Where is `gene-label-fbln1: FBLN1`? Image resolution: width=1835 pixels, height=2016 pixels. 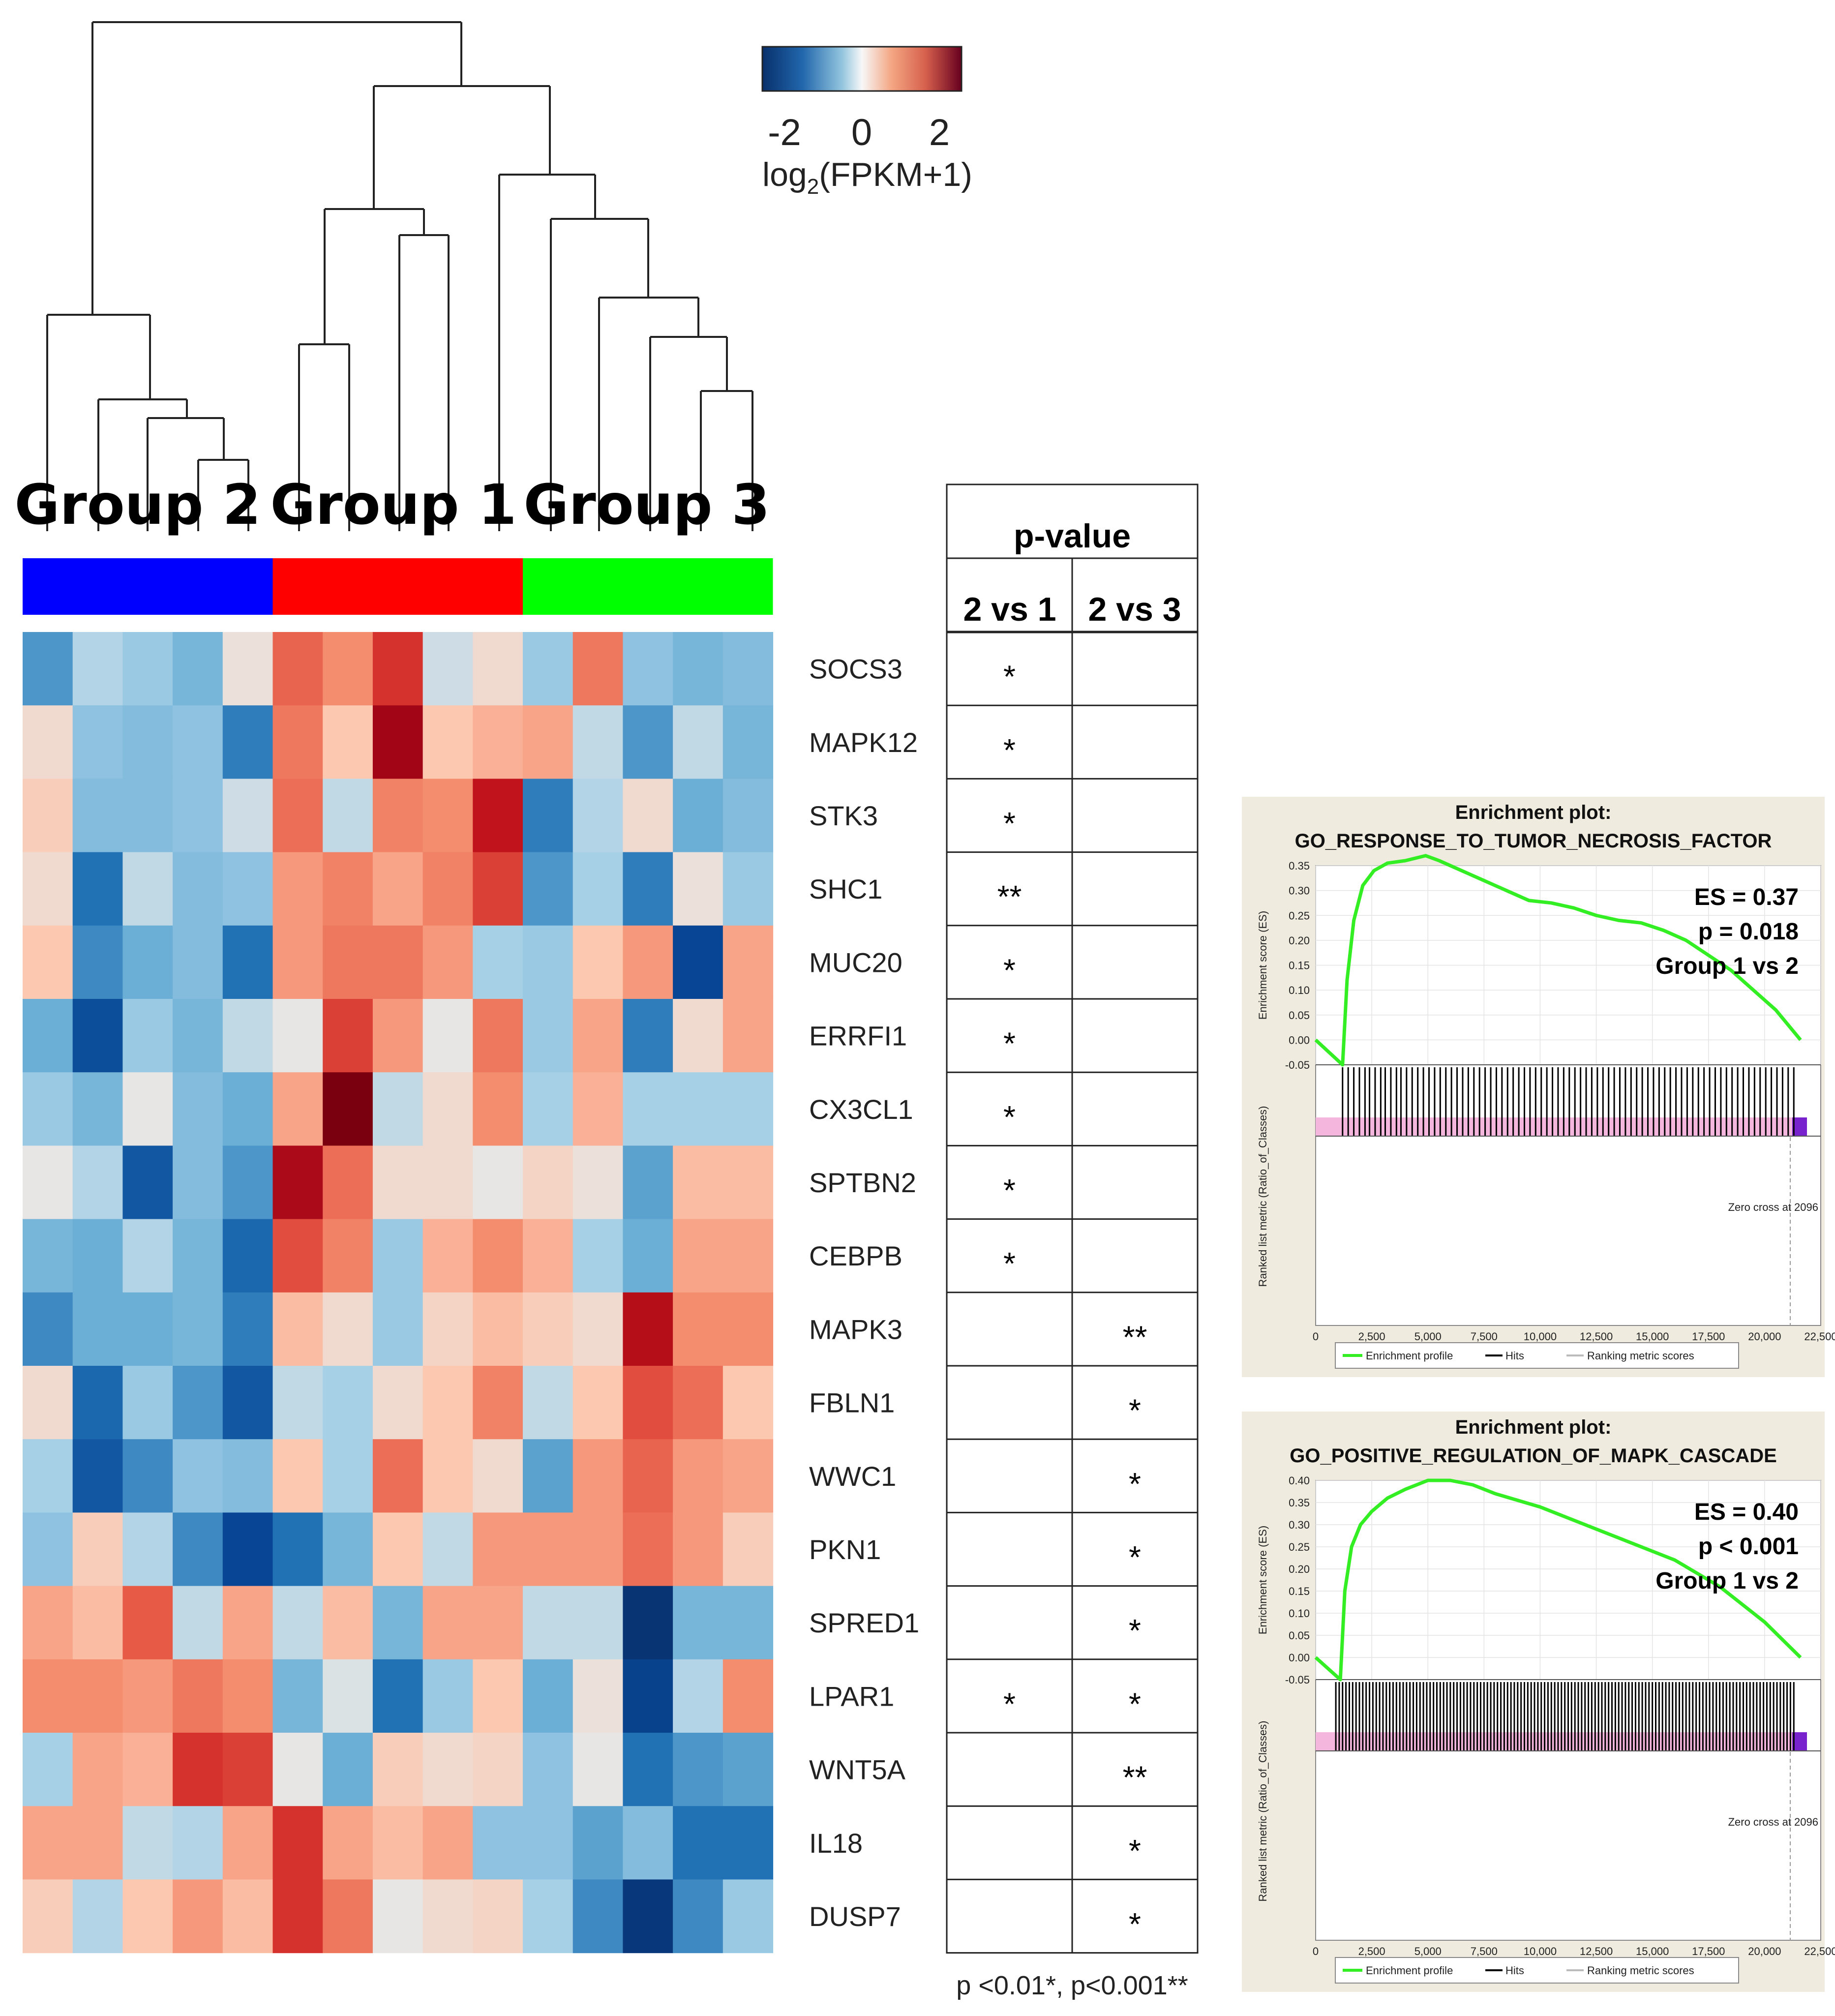
gene-label-fbln1: FBLN1 is located at coordinates (852, 1402).